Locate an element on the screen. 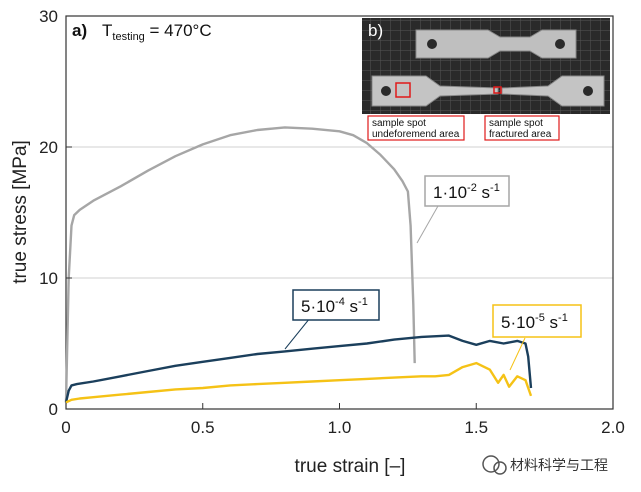 The width and height of the screenshot is (641, 492). watermark: 材料科学与工程 is located at coordinates (545, 465).